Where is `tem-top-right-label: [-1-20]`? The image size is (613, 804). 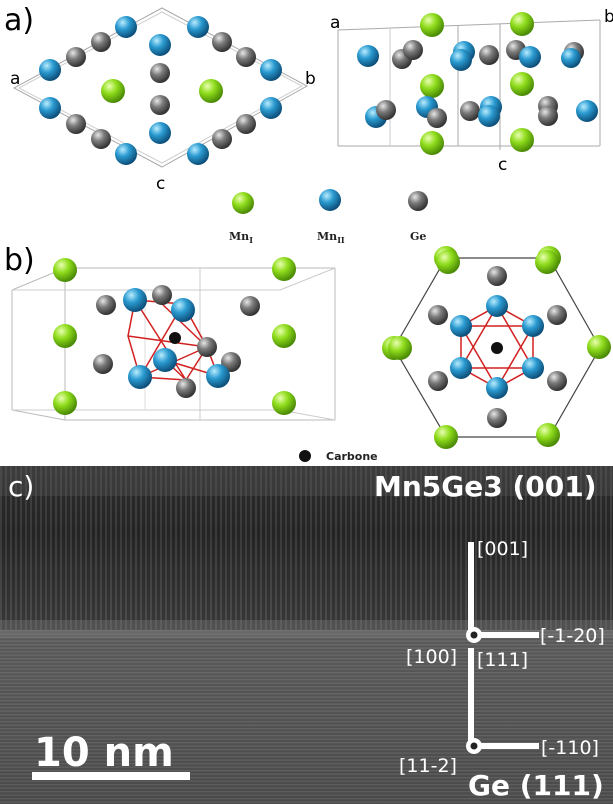 tem-top-right-label: [-1-20] is located at coordinates (572, 636).